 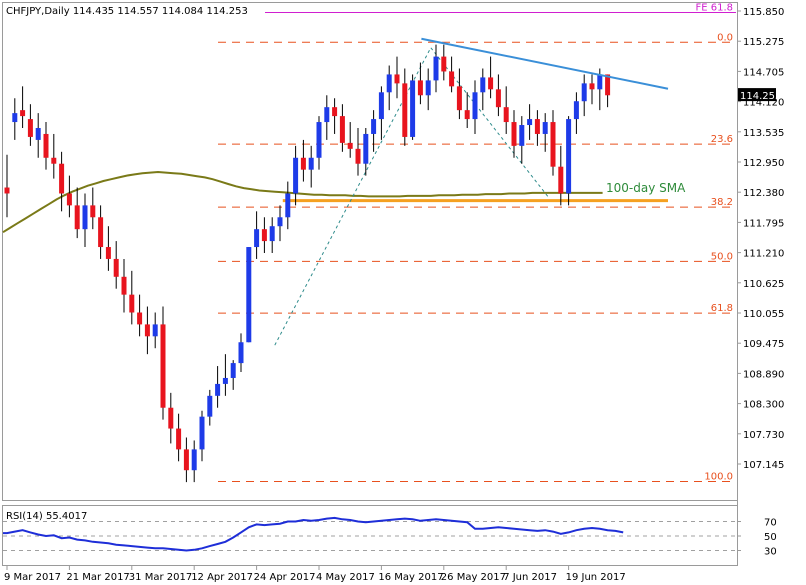 I want to click on sma-annotation: 100-day SMA, so click(x=646, y=188).